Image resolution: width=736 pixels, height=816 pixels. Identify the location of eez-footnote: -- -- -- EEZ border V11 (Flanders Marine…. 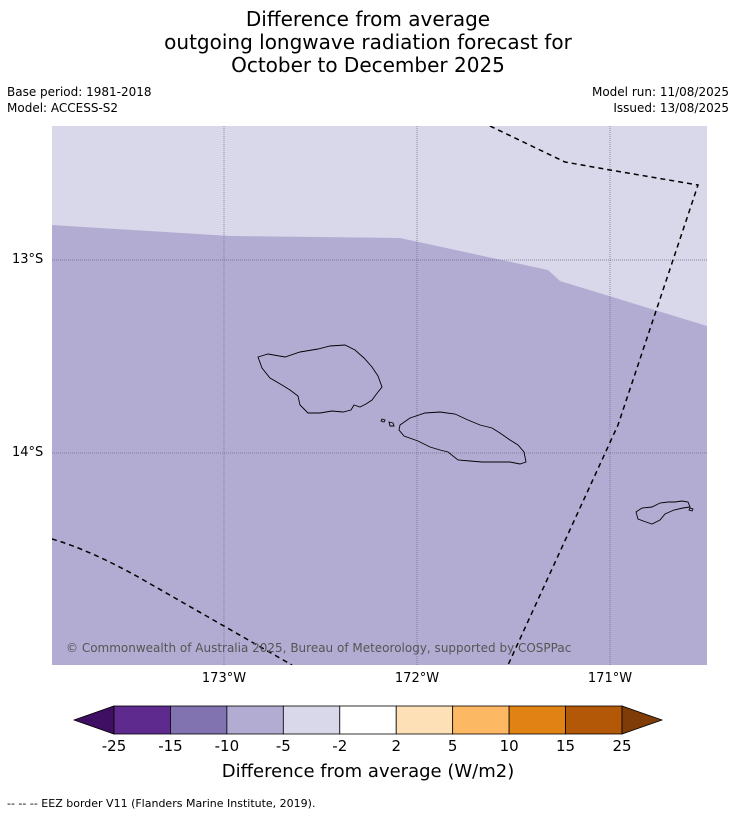
(161, 803).